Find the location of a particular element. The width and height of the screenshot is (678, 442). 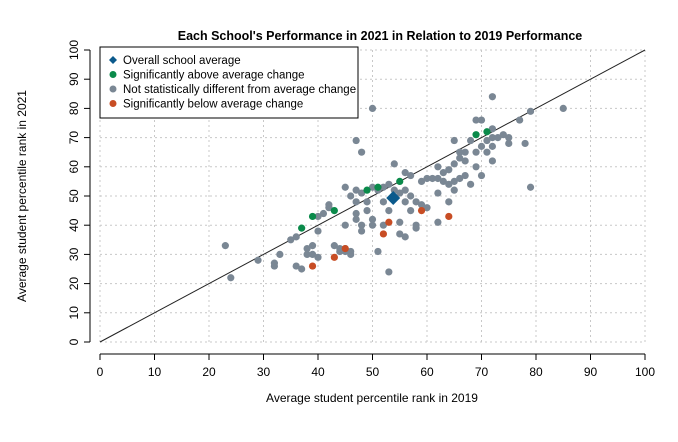

y-tick-label: 70 is located at coordinates (74, 138).